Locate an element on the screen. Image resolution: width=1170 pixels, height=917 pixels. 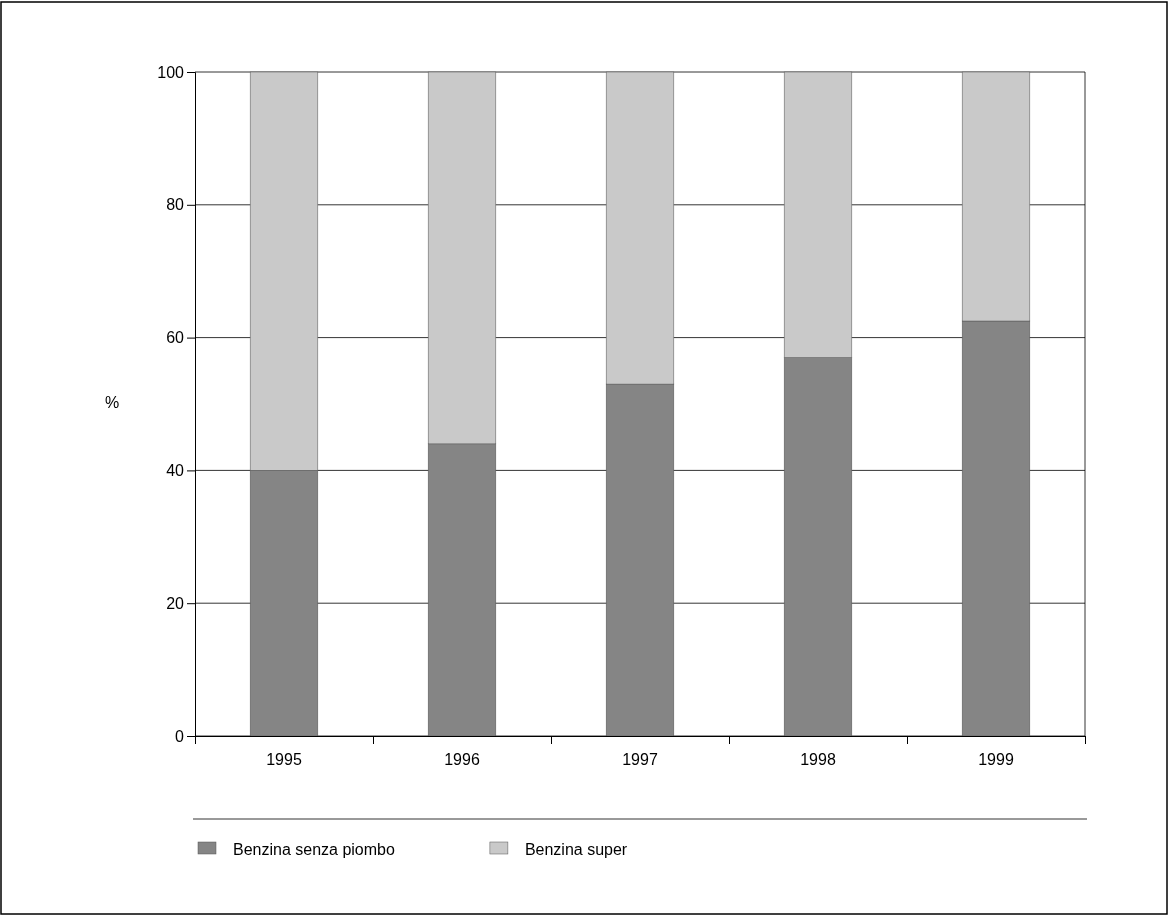
y-tick-label: 100 is located at coordinates (171, 72).